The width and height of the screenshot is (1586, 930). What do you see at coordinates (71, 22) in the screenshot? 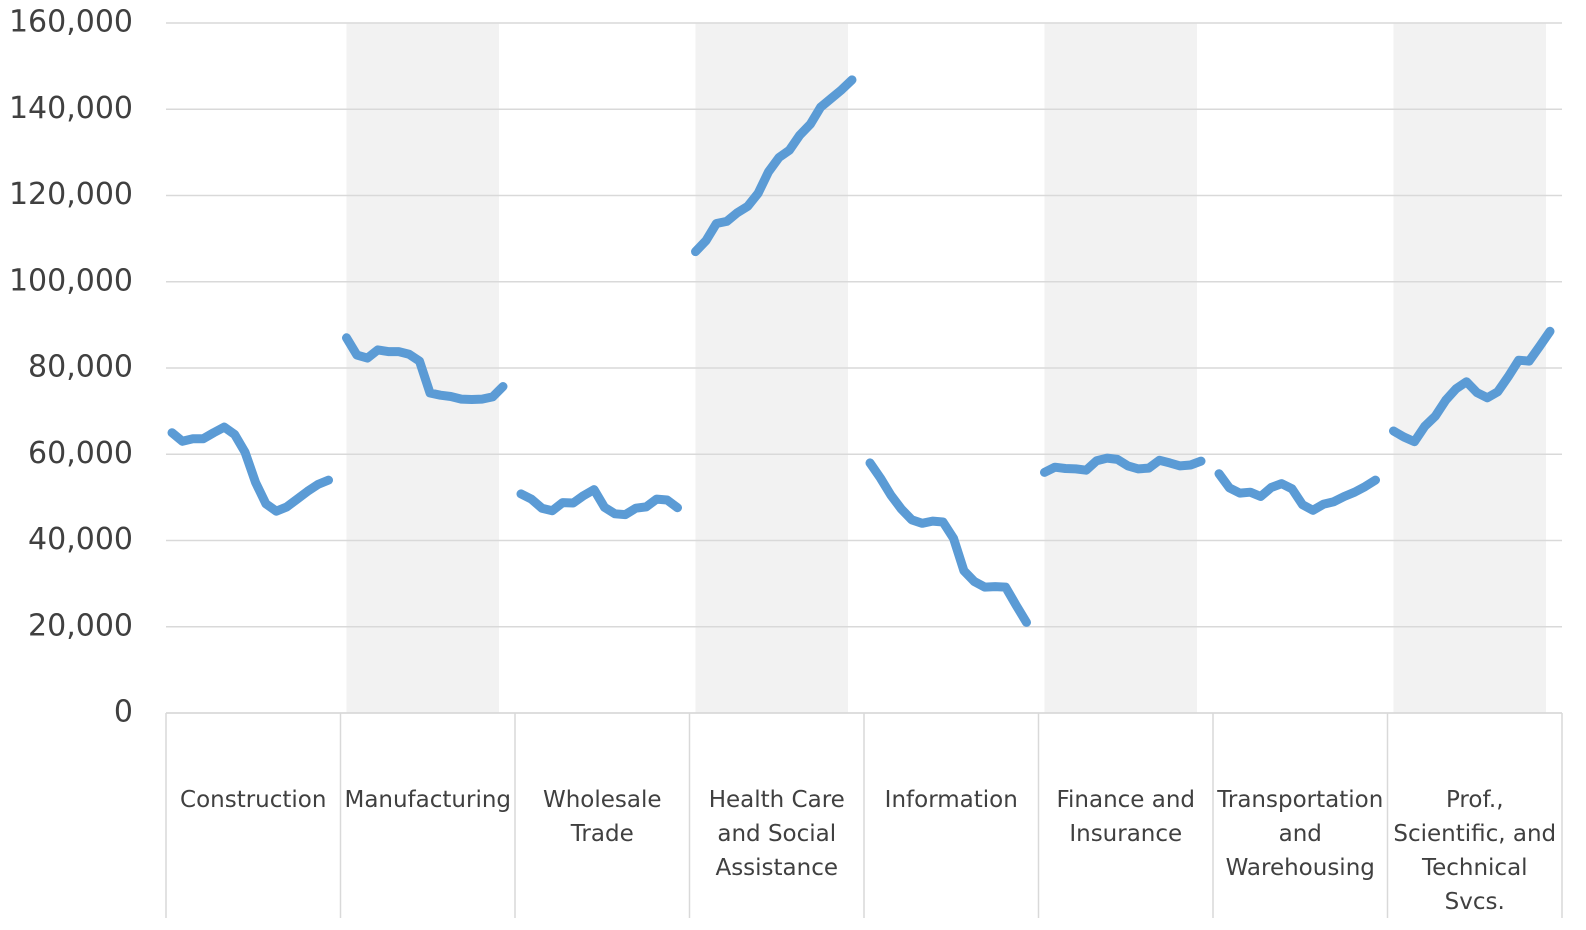
I see `y-tick-label: 160,000` at bounding box center [71, 22].